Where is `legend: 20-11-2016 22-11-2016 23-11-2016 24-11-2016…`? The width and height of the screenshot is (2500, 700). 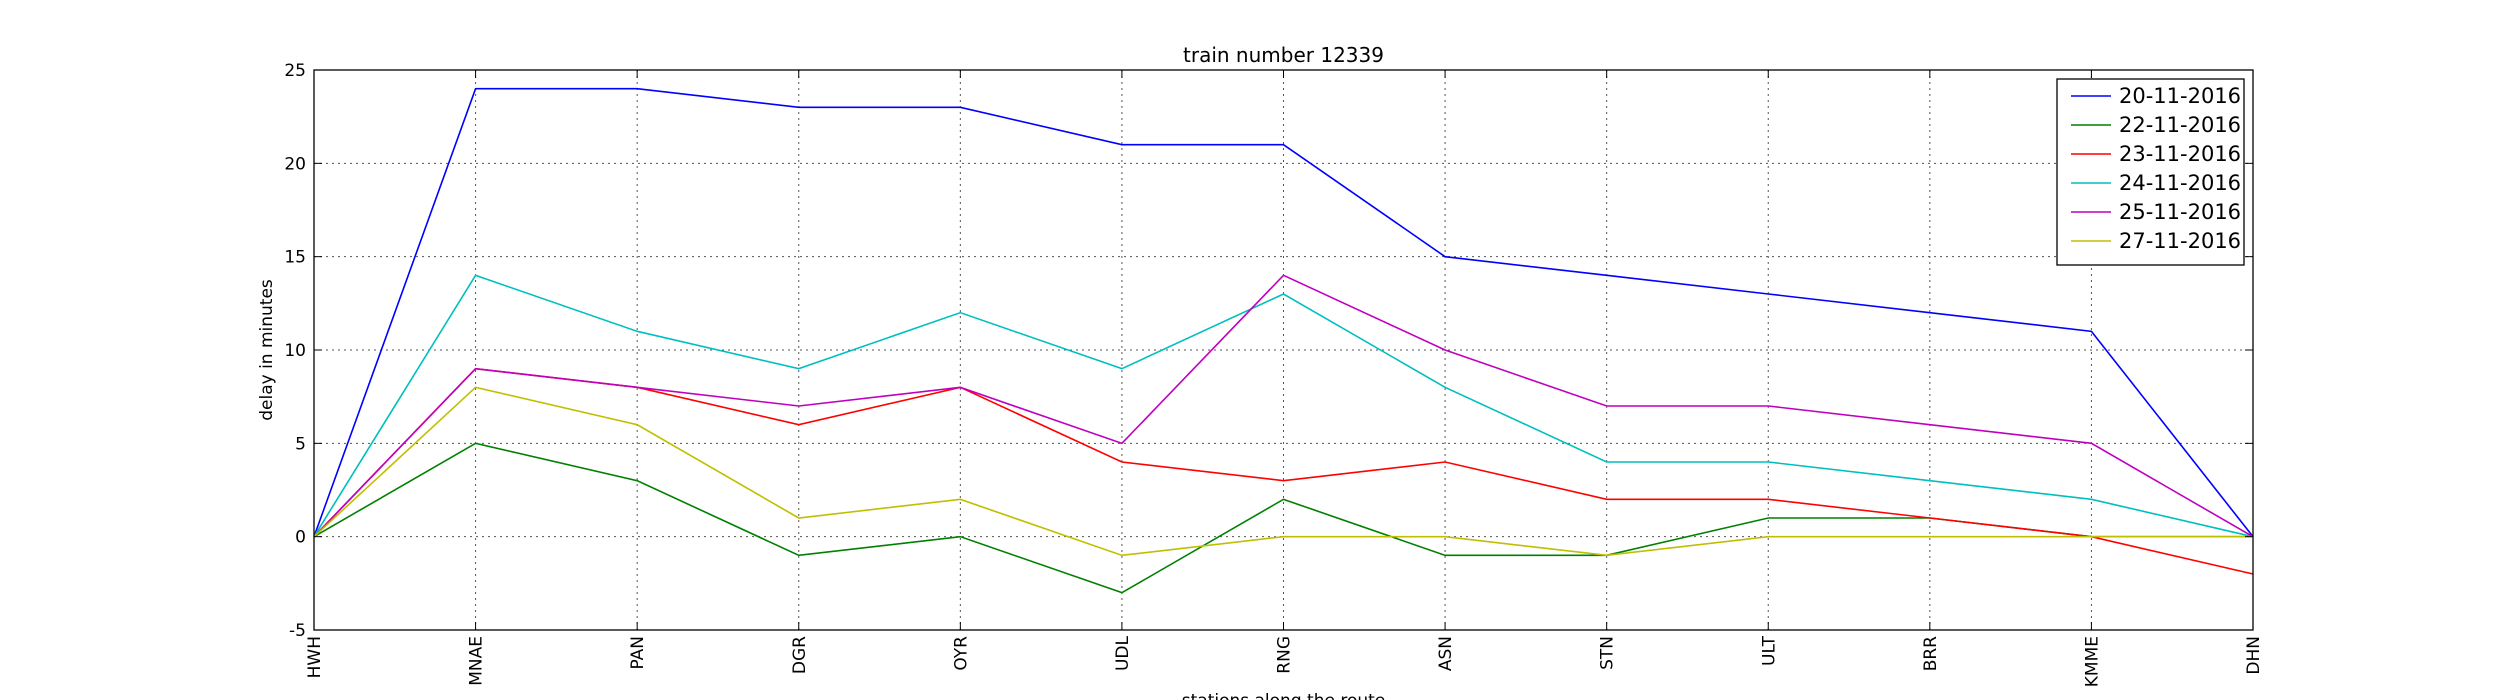
legend: 20-11-2016 22-11-2016 23-11-2016 24-11-2016… is located at coordinates (2150, 172).